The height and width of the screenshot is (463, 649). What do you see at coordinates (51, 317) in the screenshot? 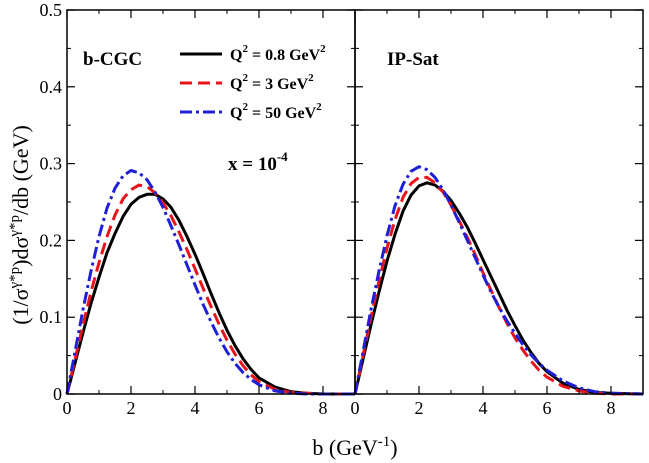
I see `y-tick-label-1: 0.1` at bounding box center [51, 317].